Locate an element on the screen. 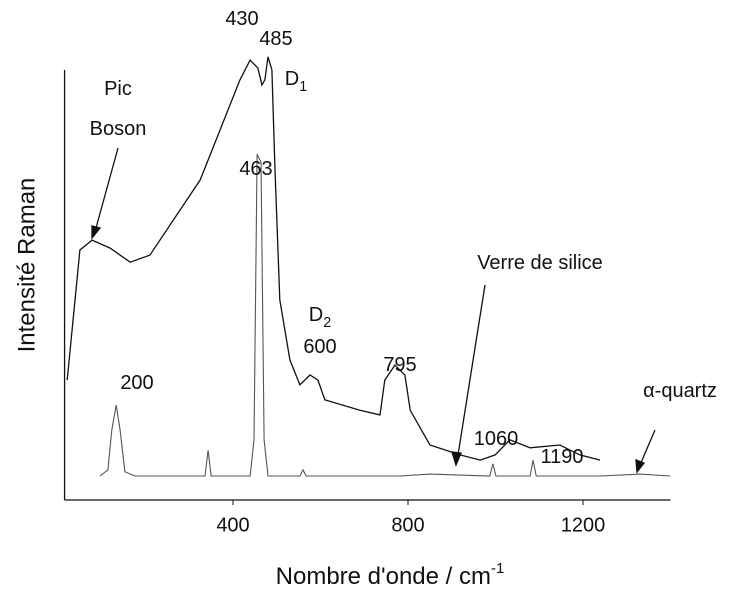 The image size is (749, 593). annotation-text: 200 is located at coordinates (136, 383).